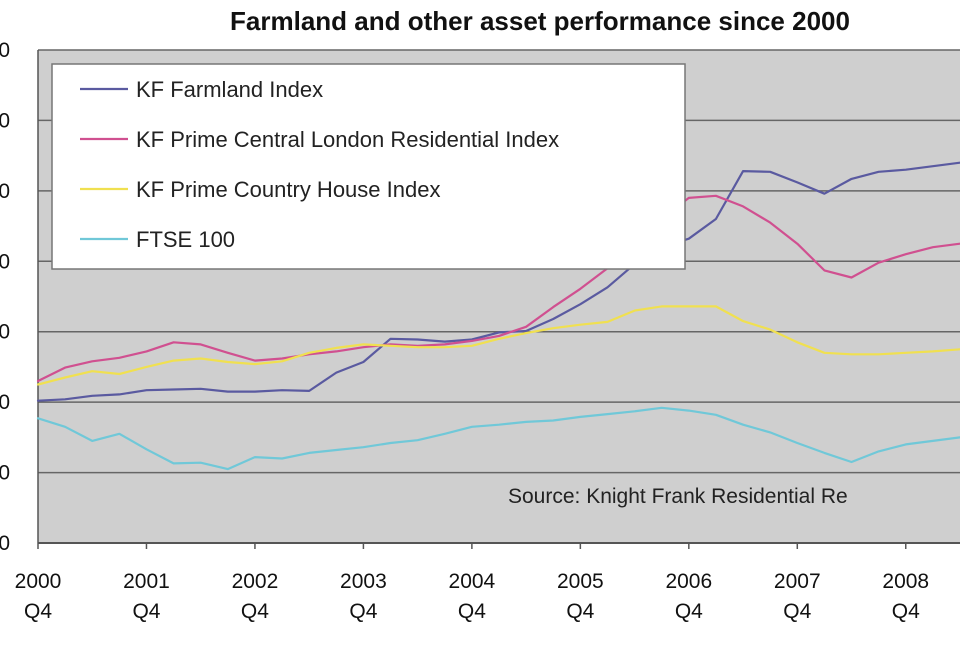 The height and width of the screenshot is (645, 960). I want to click on x-tick-year: 2008, so click(905, 581).